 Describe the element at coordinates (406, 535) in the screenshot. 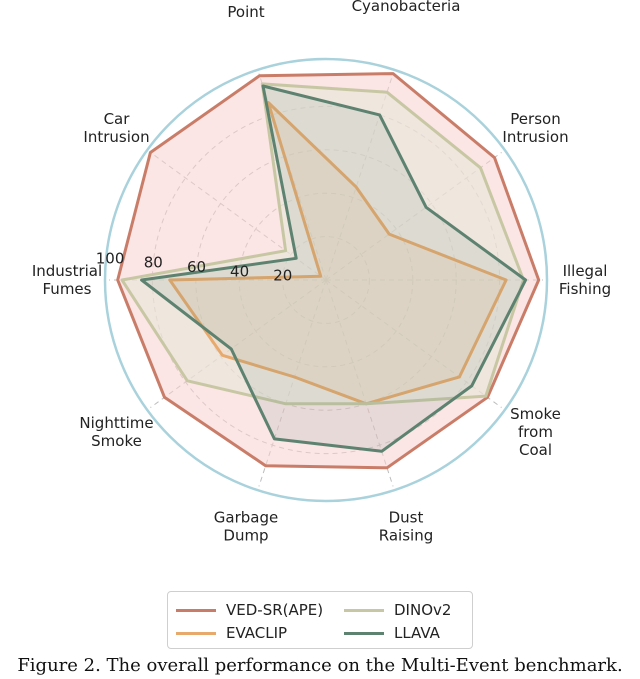

I see `category-label-line: Raising` at that location.